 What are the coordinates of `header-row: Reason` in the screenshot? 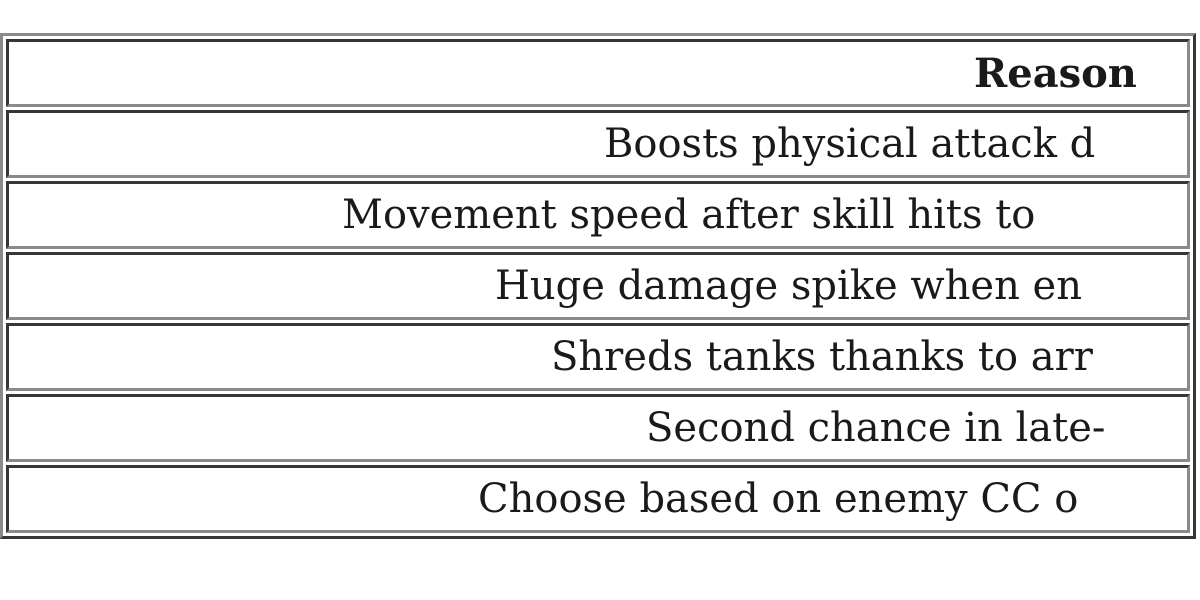 It's located at (598, 73).